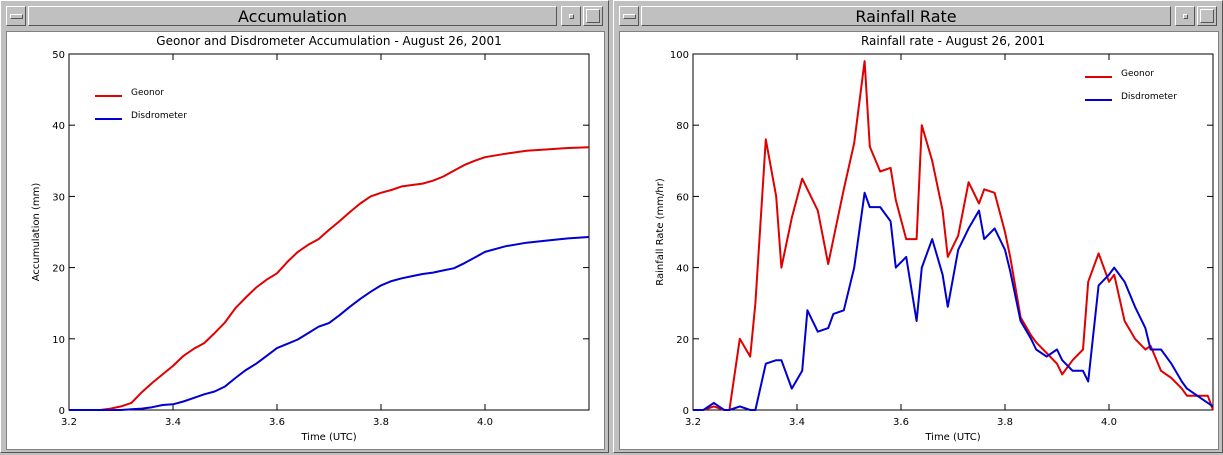 This screenshot has width=1223, height=455. What do you see at coordinates (953, 41) in the screenshot?
I see `chart-title: Rainfall rate - August 26, 2001` at bounding box center [953, 41].